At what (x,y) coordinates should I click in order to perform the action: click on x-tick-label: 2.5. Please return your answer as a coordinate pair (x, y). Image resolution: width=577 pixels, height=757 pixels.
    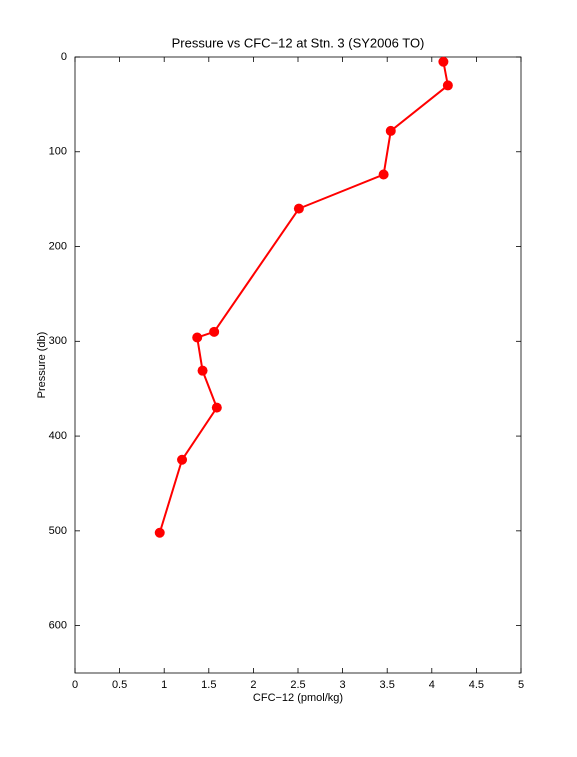
    Looking at the image, I should click on (297, 685).